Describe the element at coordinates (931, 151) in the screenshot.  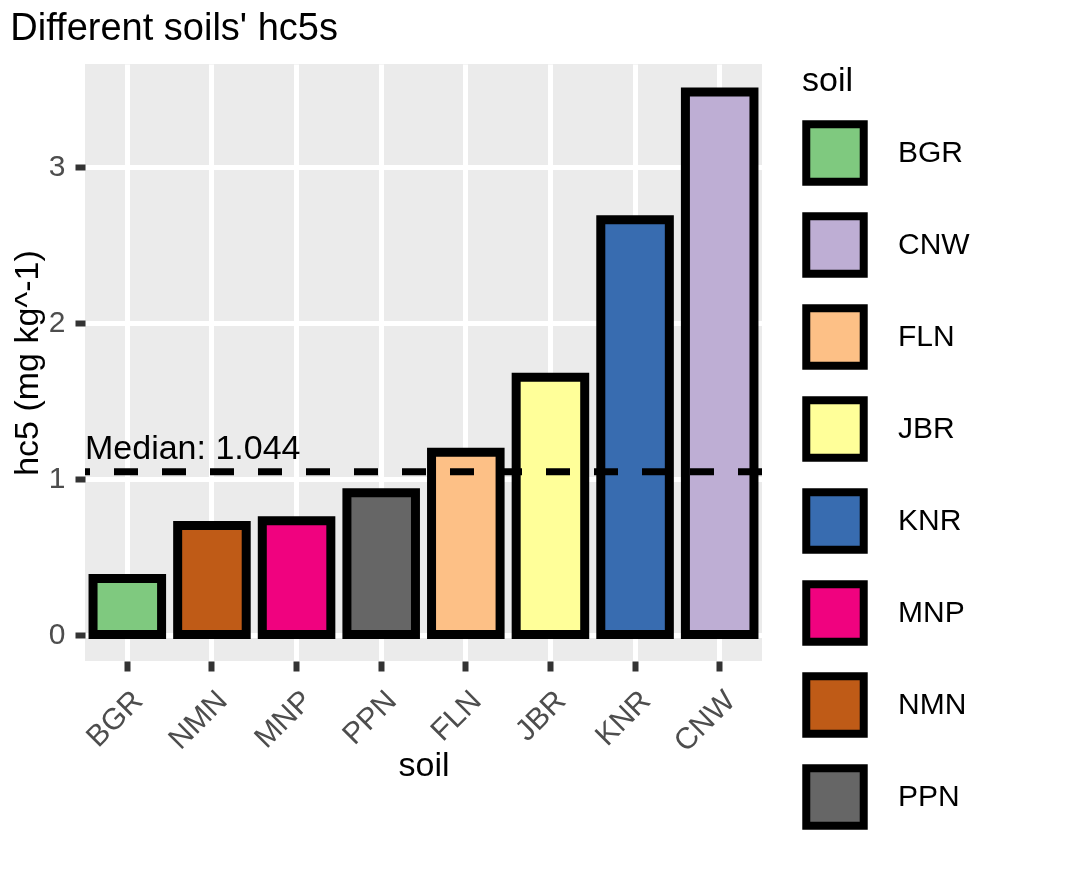
I see `legend-label: BGR` at that location.